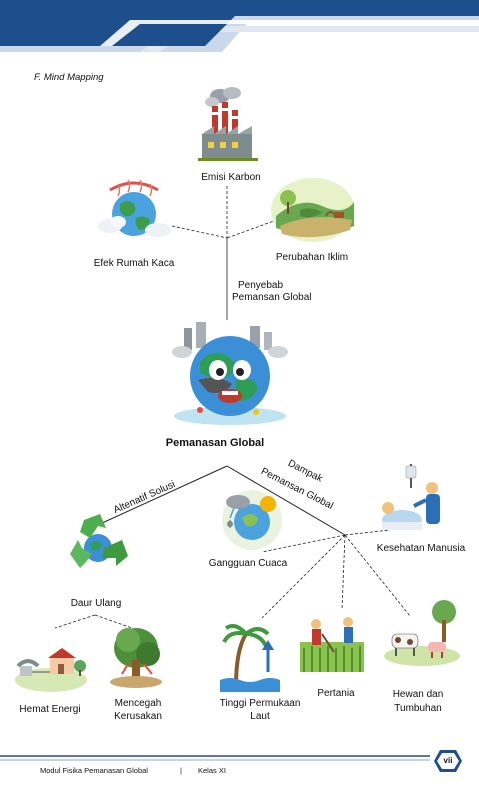 This screenshot has height=800, width=479. I want to click on weather-disturbance-icon, so click(252, 520).